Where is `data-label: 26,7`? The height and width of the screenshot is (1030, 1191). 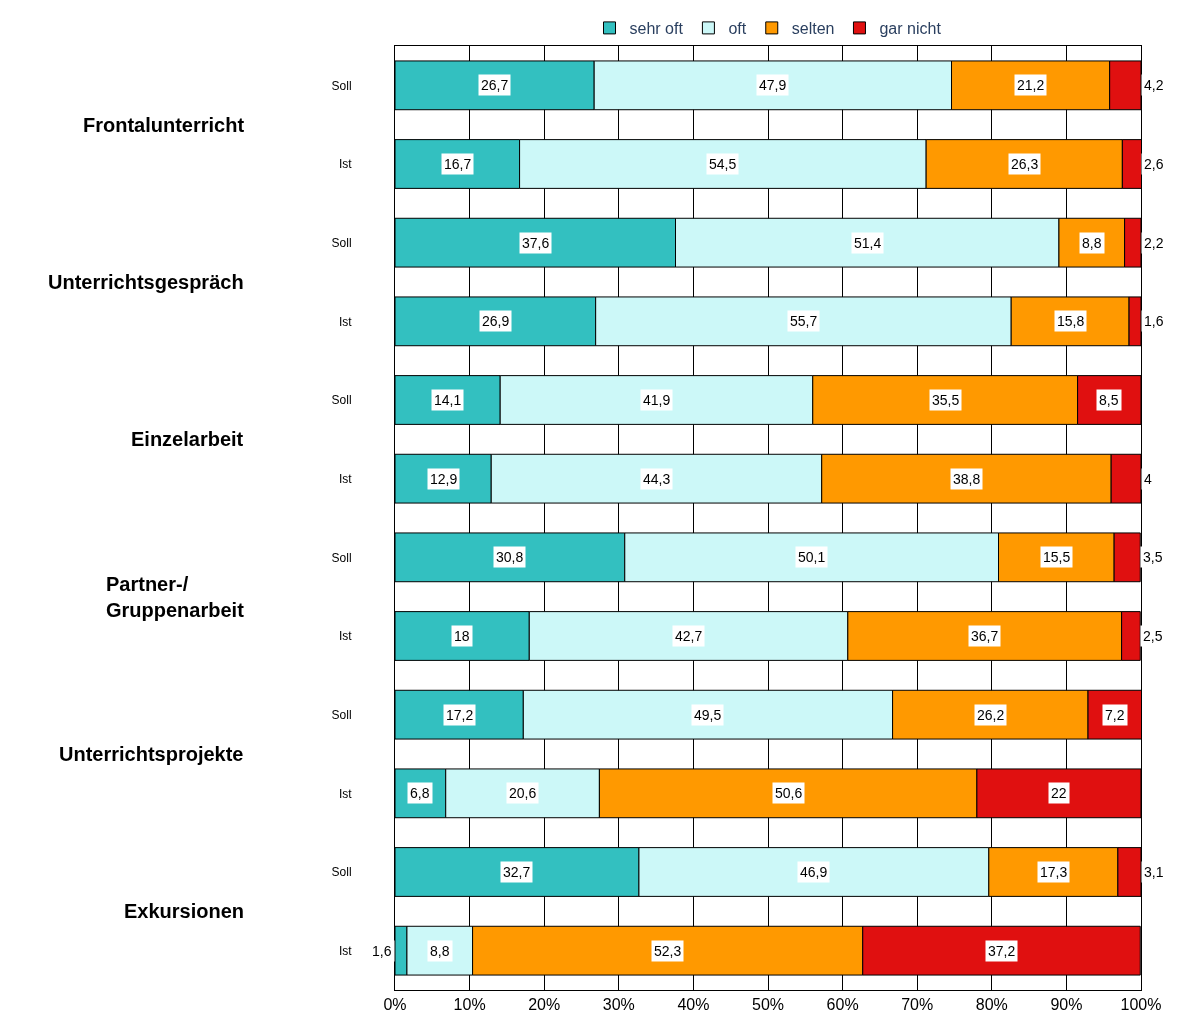 data-label: 26,7 is located at coordinates (495, 85).